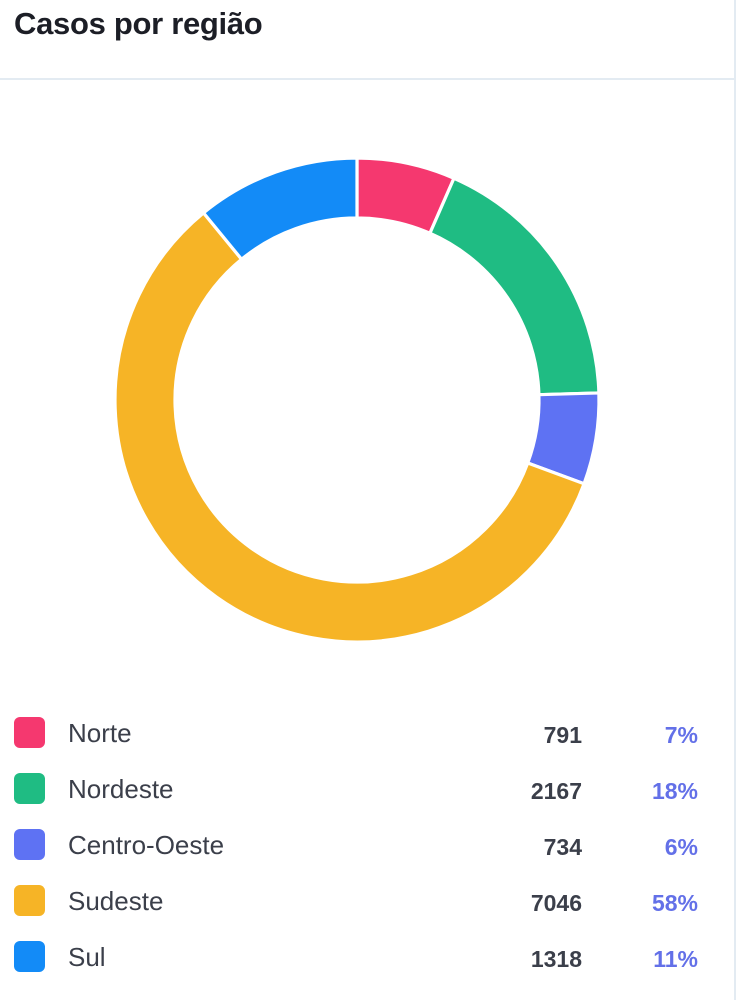  Describe the element at coordinates (562, 847) in the screenshot. I see `legend-value: 734` at that location.